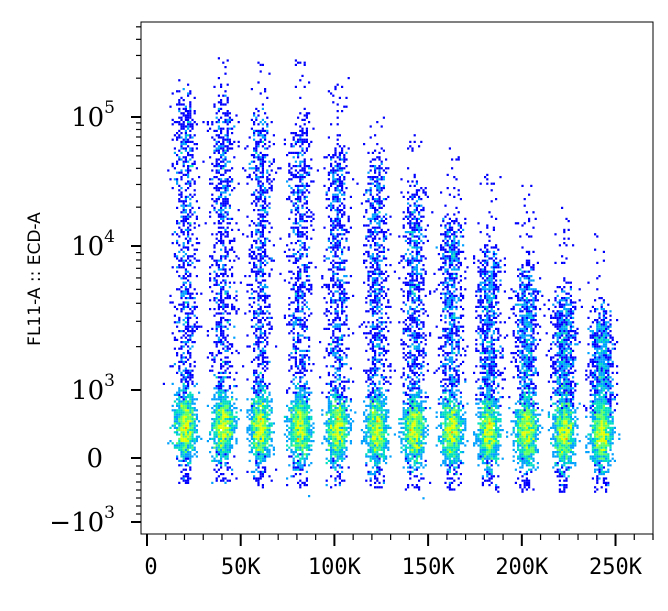  Describe the element at coordinates (93, 115) in the screenshot. I see `y-tick-label: 10⁵` at that location.